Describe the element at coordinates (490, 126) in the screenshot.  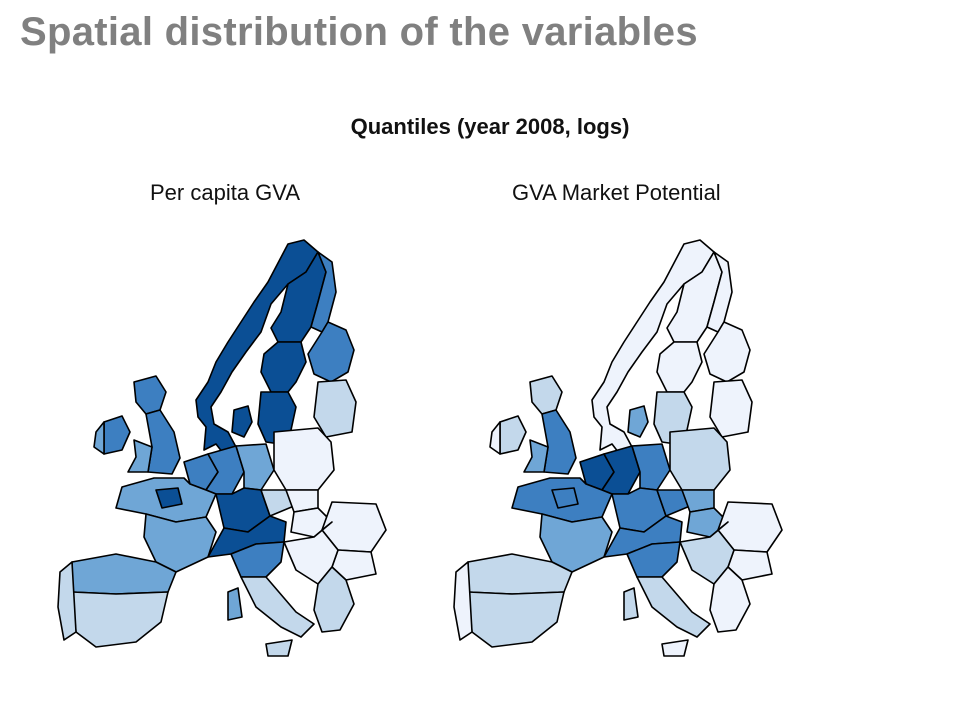
I see `figure-title: Quantiles (year 2008, logs)` at that location.